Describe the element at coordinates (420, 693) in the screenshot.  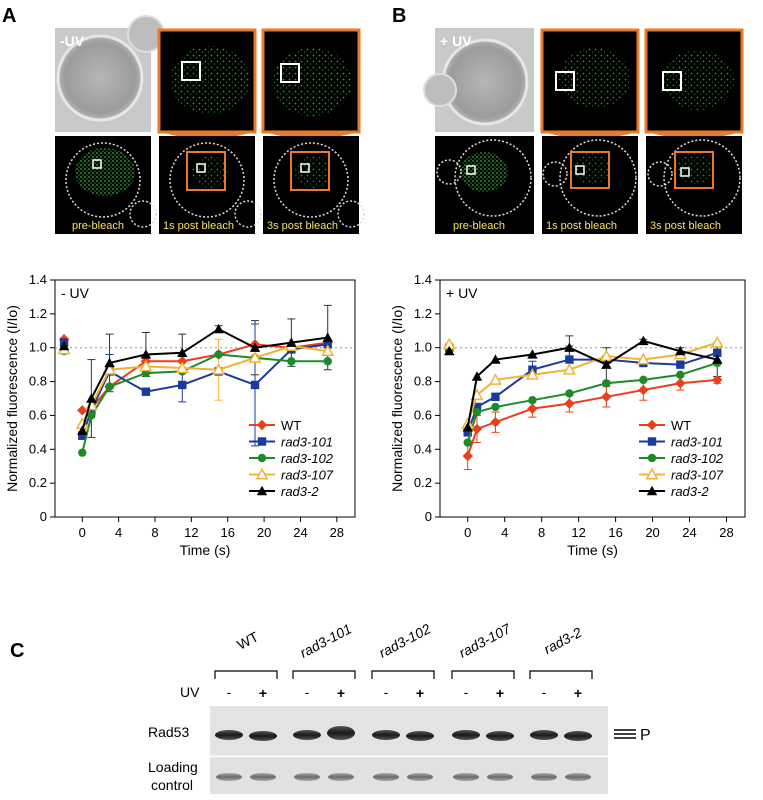
I see `uv-plus-mark: +` at that location.